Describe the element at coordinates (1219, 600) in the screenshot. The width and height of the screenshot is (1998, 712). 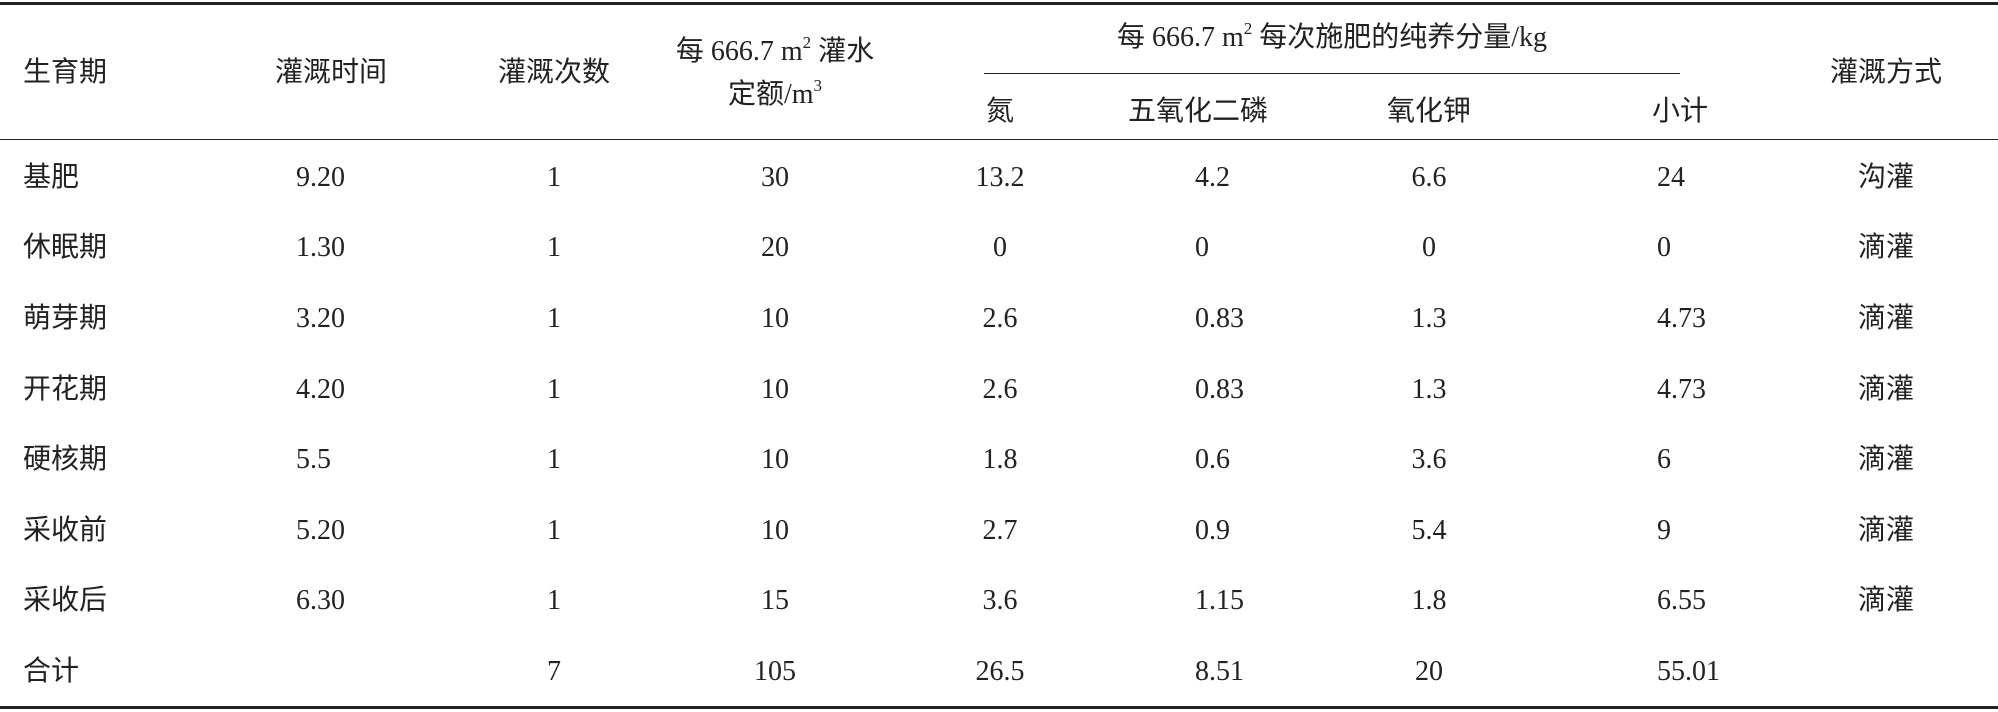
I see `table-cell: 1.15` at that location.